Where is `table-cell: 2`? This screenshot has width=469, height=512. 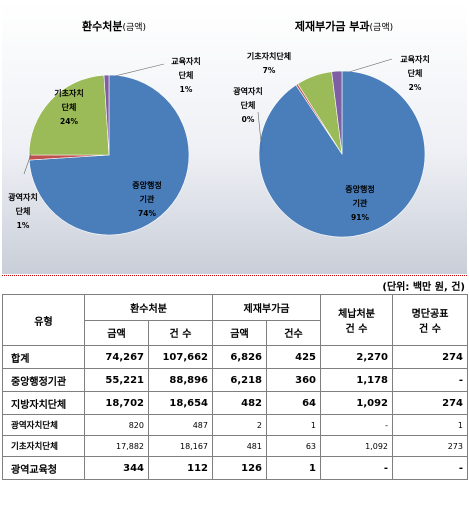 table-cell: 2 is located at coordinates (239, 425).